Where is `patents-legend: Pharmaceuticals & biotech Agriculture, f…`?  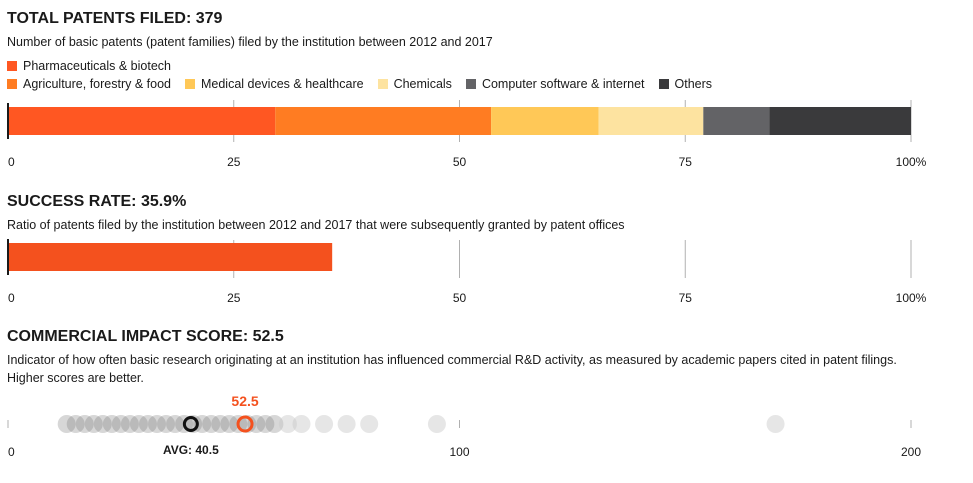
patents-legend: Pharmaceuticals & biotech Agriculture, f… is located at coordinates (477, 75).